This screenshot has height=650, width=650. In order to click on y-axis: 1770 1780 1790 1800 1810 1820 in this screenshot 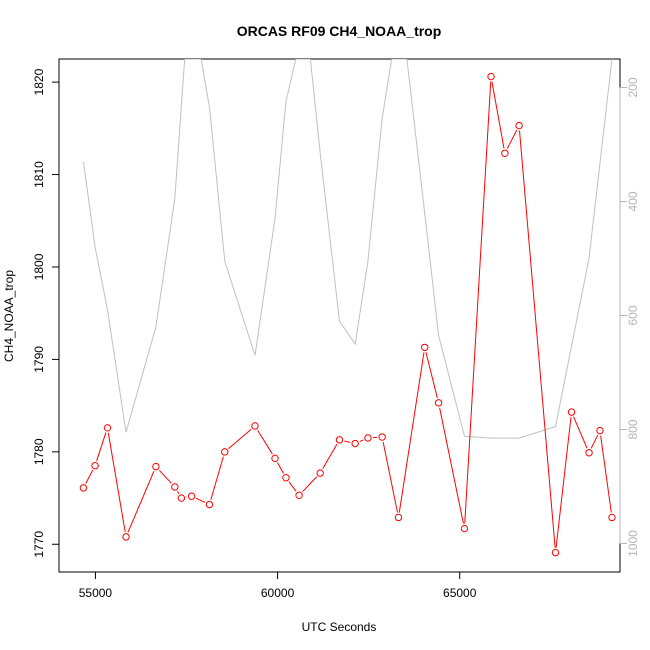, I will do `click(46, 313)`.